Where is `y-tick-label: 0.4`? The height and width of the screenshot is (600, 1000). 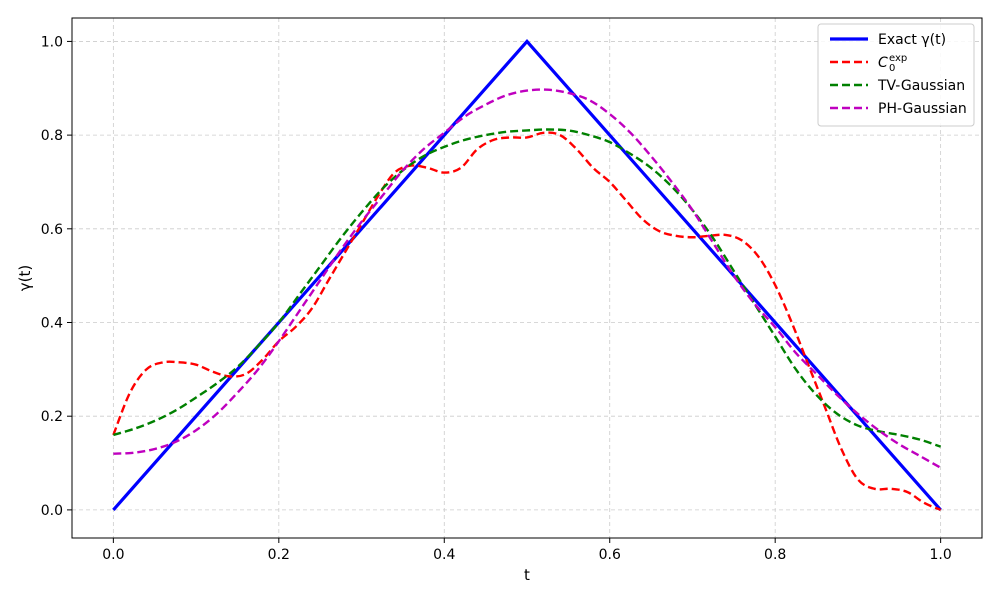 y-tick-label: 0.4 is located at coordinates (52, 324).